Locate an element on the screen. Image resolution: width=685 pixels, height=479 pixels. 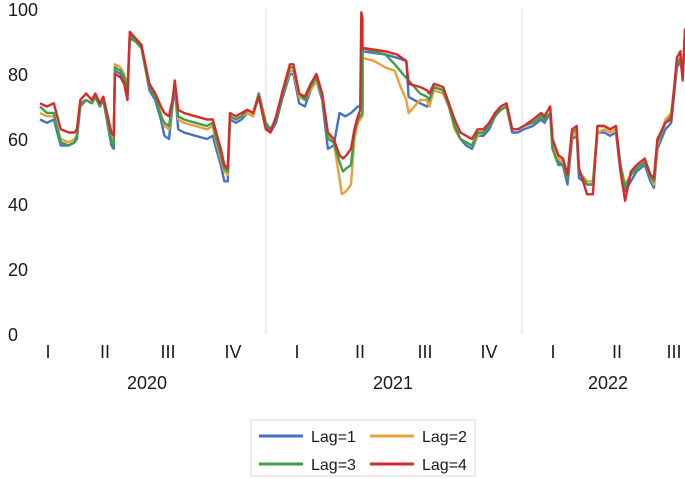
y-tick-label: 60 is located at coordinates (18, 140).